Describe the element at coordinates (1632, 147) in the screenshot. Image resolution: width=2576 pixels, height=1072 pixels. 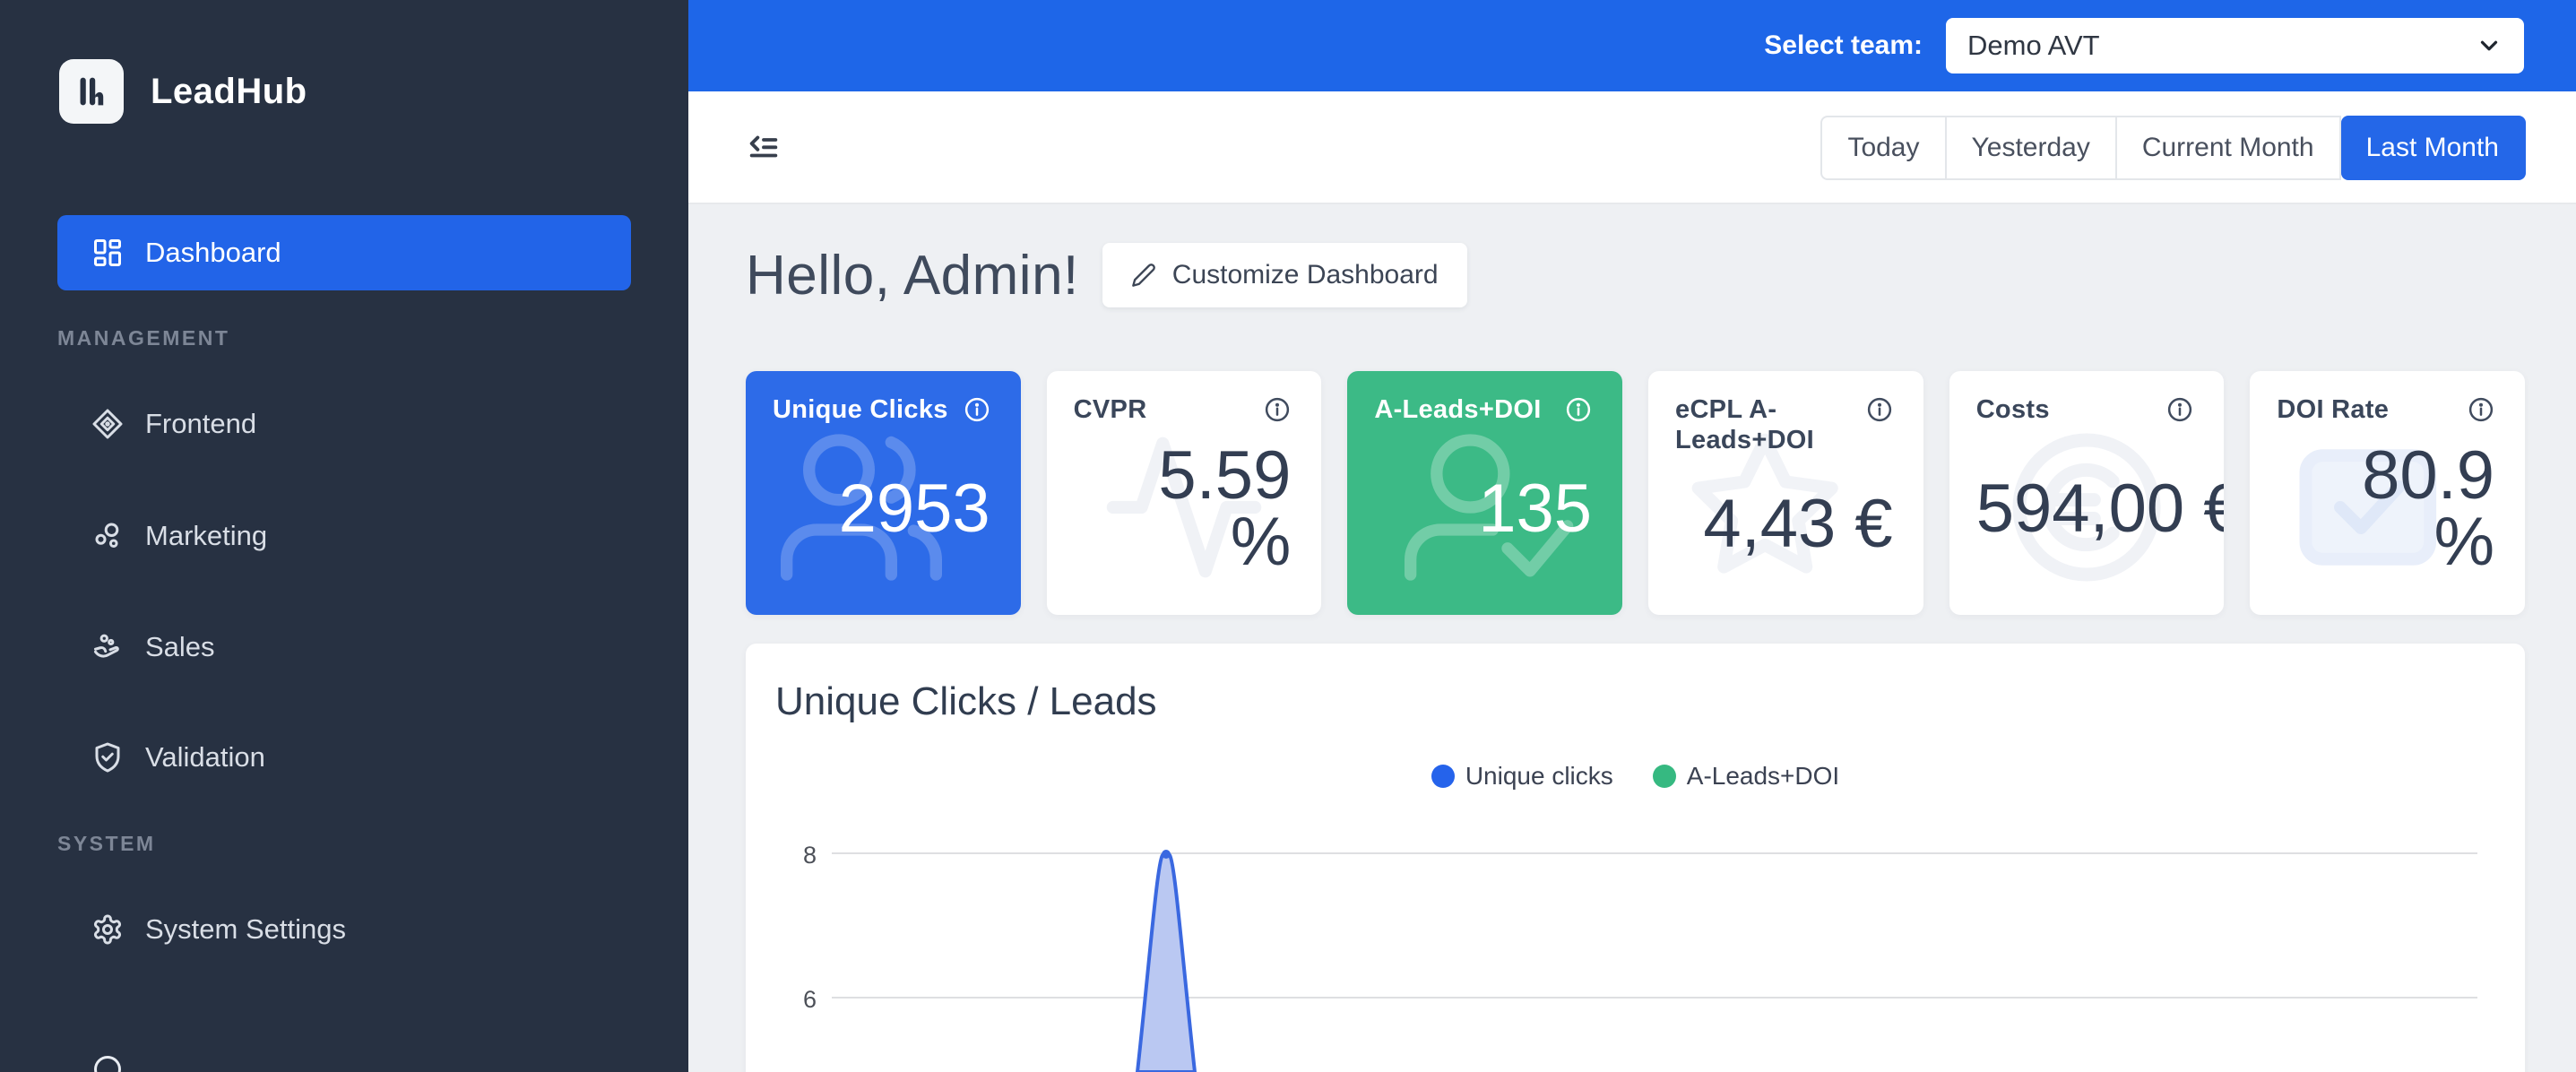
I see `toolbar: Today Yesterday Current Month Last Month` at that location.